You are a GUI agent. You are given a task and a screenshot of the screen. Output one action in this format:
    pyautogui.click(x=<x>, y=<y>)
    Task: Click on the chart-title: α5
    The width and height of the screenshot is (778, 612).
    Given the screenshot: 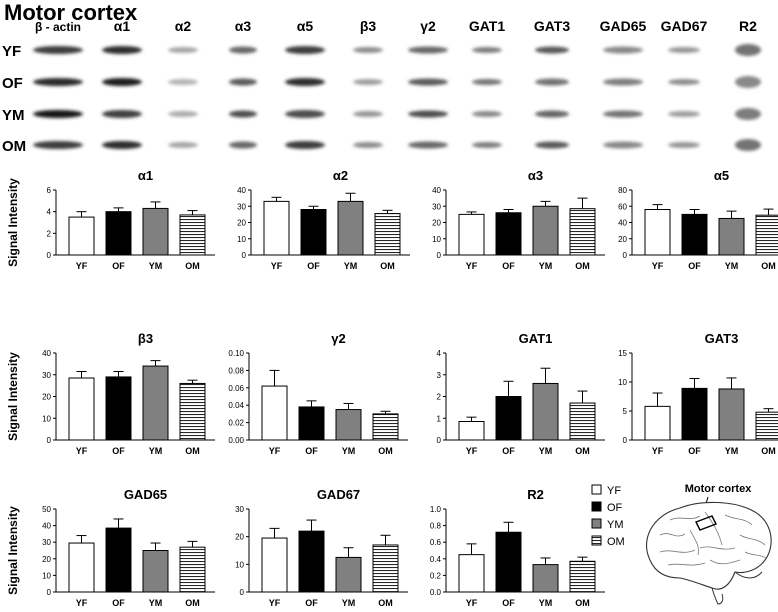 What is the action you would take?
    pyautogui.click(x=721, y=175)
    